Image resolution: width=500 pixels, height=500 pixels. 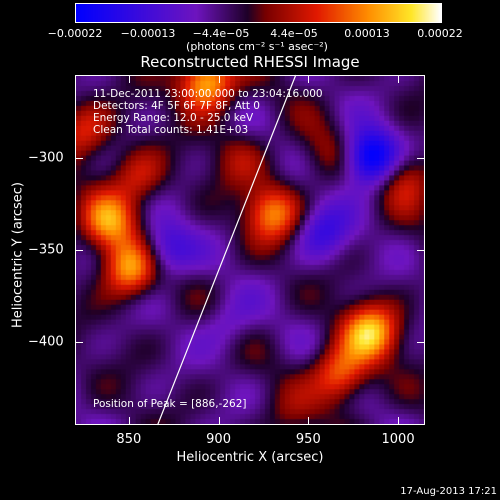 What do you see at coordinates (173, 118) in the screenshot?
I see `annotation-energy-range: Energy Range: 12.0 - 25.0 keV` at bounding box center [173, 118].